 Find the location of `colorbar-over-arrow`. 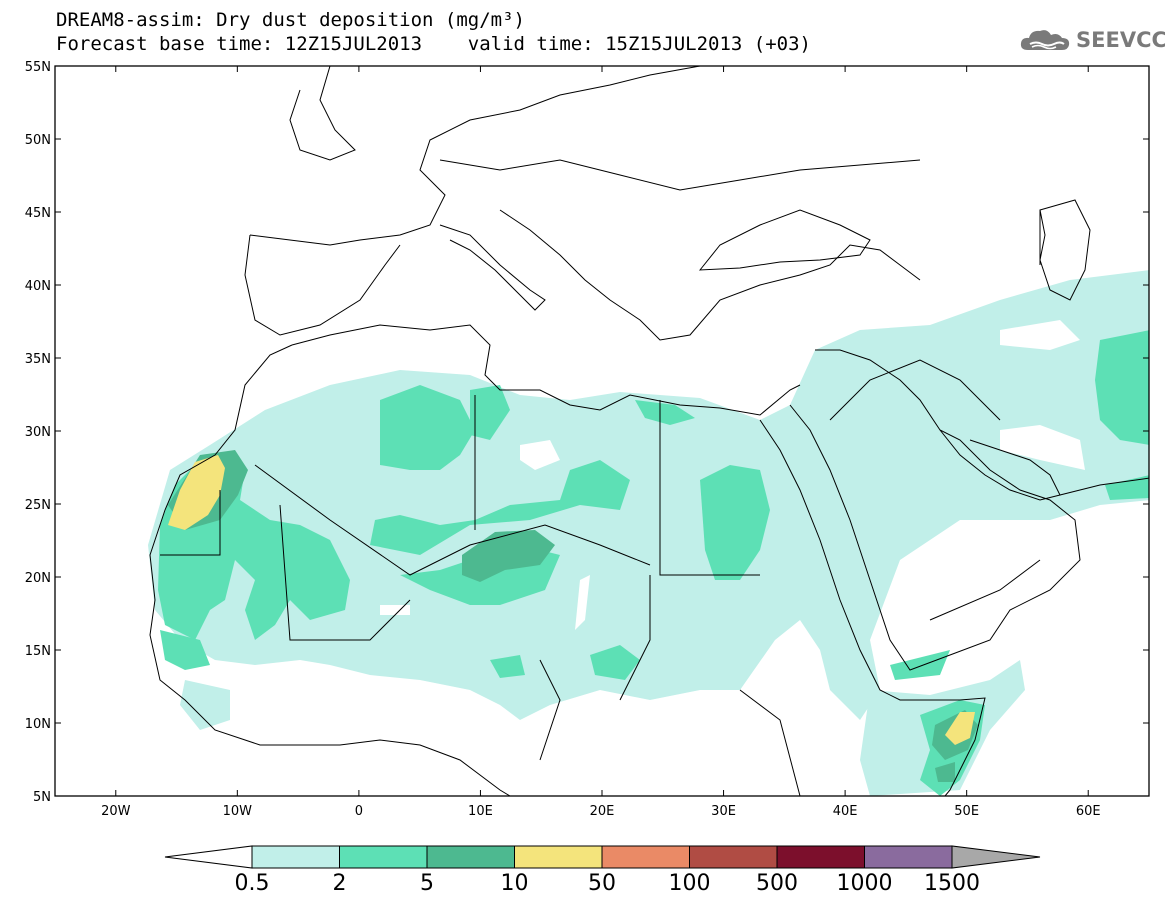

colorbar-over-arrow is located at coordinates (996, 857).